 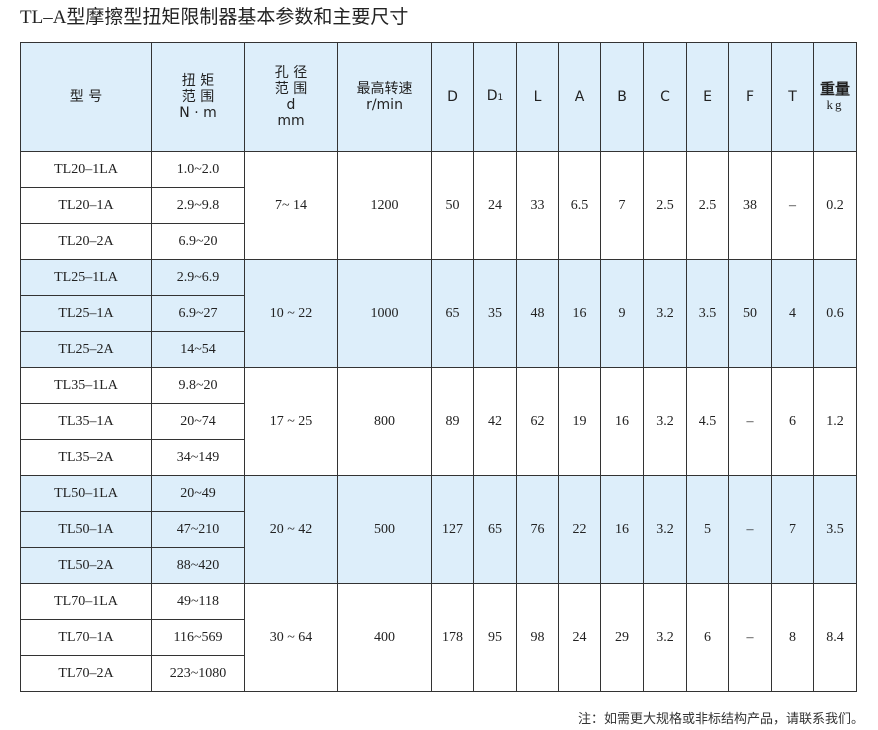 What do you see at coordinates (750, 97) in the screenshot?
I see `header-F: F` at bounding box center [750, 97].